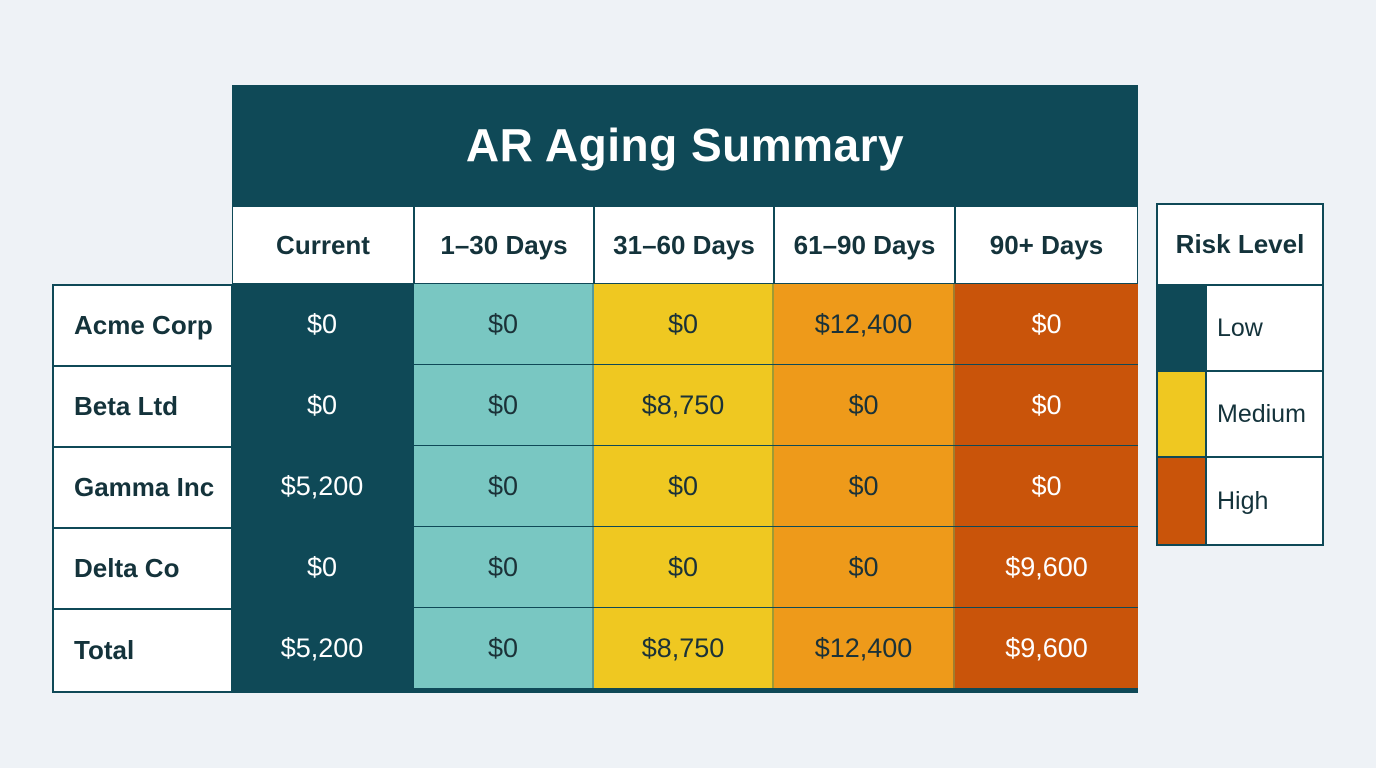 The image size is (1376, 768). Describe the element at coordinates (142, 569) in the screenshot. I see `row-label: Delta Co` at that location.